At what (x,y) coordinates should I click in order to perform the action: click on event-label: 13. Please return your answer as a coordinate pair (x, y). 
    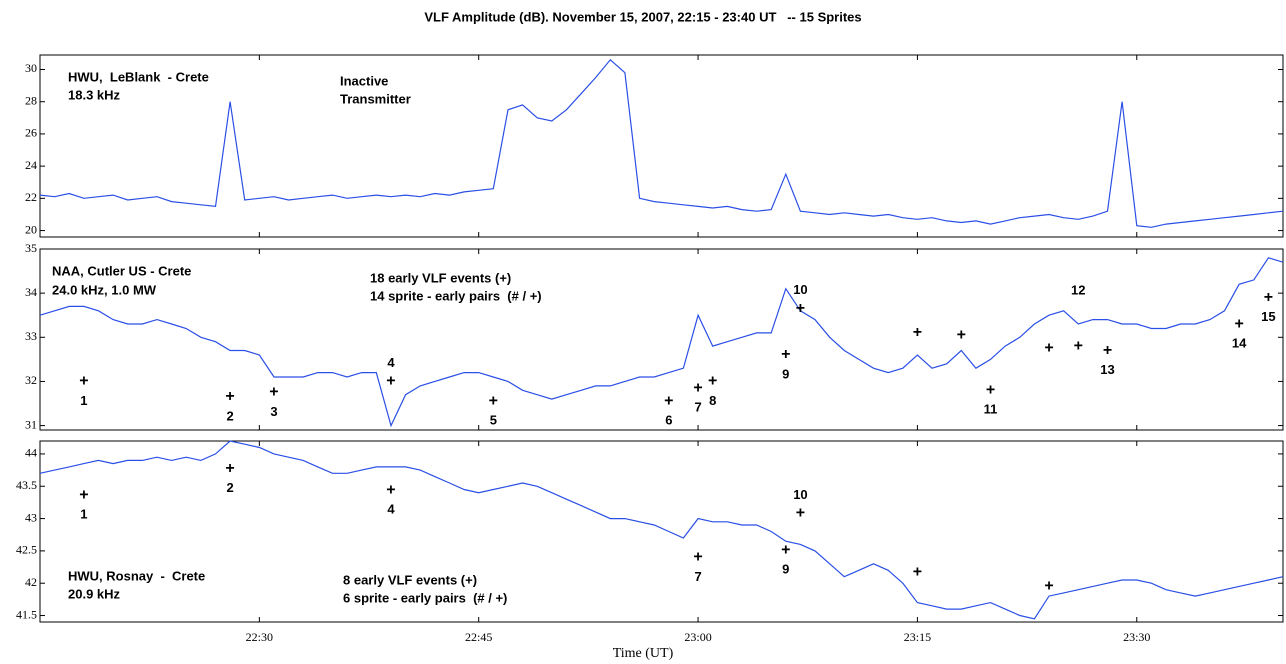
    Looking at the image, I should click on (1107, 369).